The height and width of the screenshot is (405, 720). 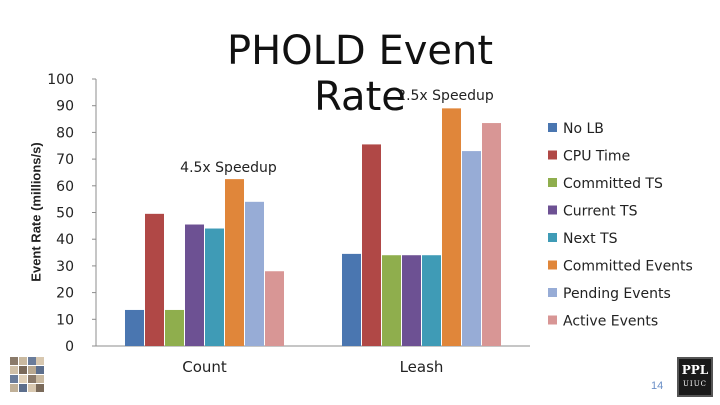 What do you see at coordinates (174, 327) in the screenshot?
I see `bar-count-committed-ts` at bounding box center [174, 327].